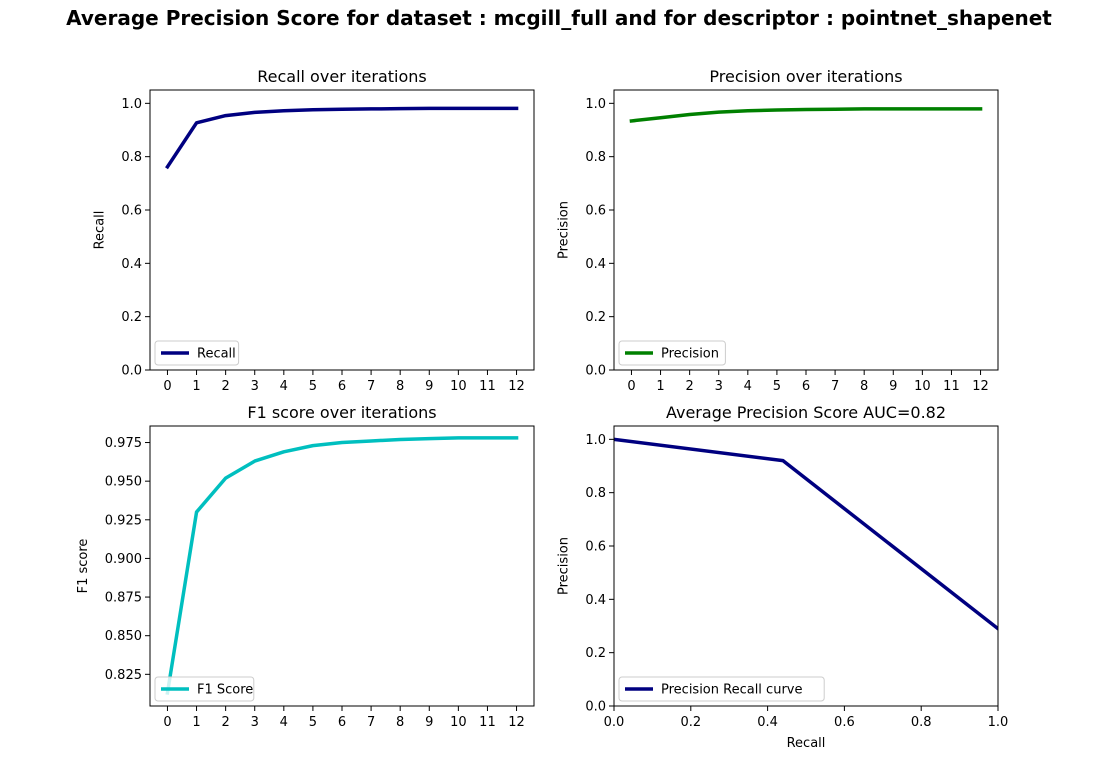 The width and height of the screenshot is (1118, 759). Describe the element at coordinates (844, 722) in the screenshot. I see `x-tick-label: 0.6` at that location.